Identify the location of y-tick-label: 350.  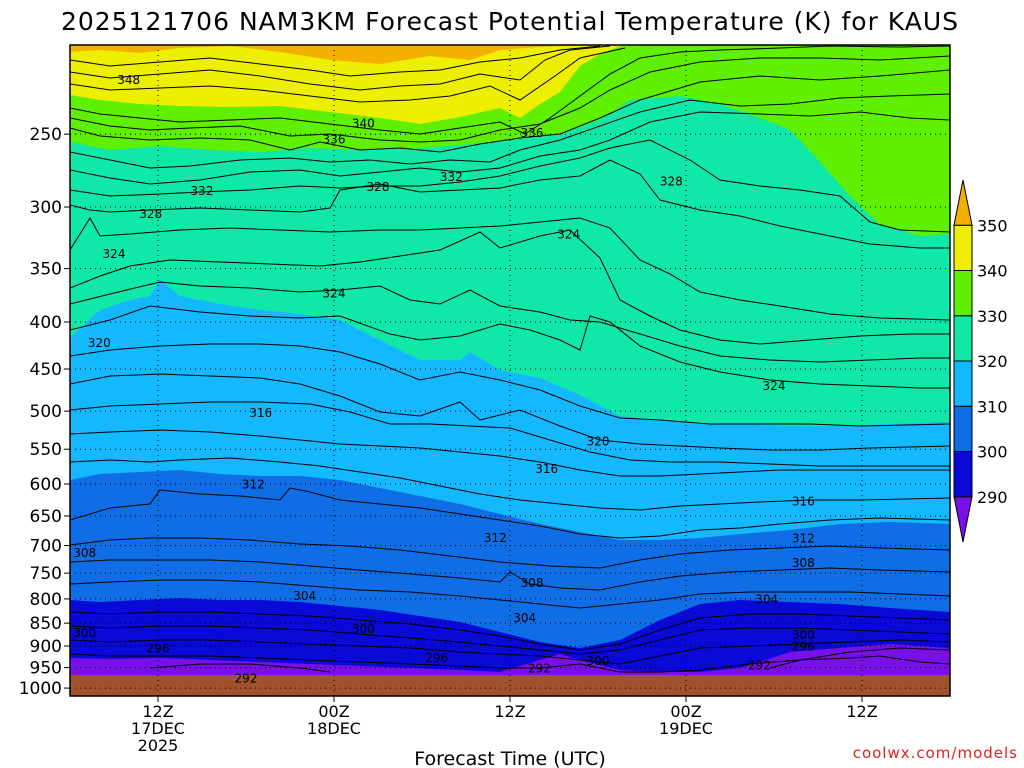
(46, 270).